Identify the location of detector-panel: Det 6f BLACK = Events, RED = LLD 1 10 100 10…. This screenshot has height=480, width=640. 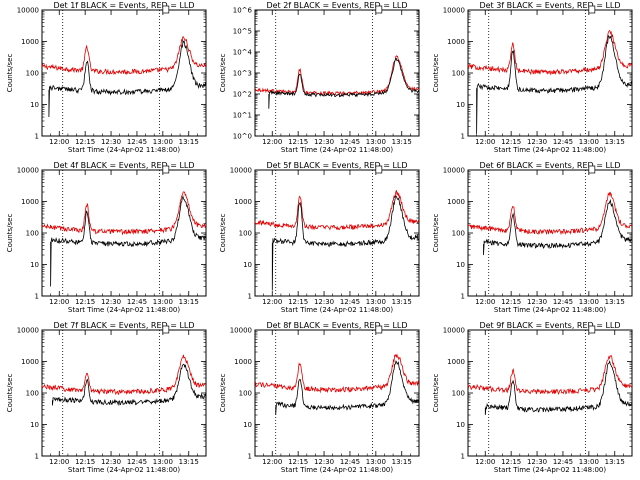
(532, 240).